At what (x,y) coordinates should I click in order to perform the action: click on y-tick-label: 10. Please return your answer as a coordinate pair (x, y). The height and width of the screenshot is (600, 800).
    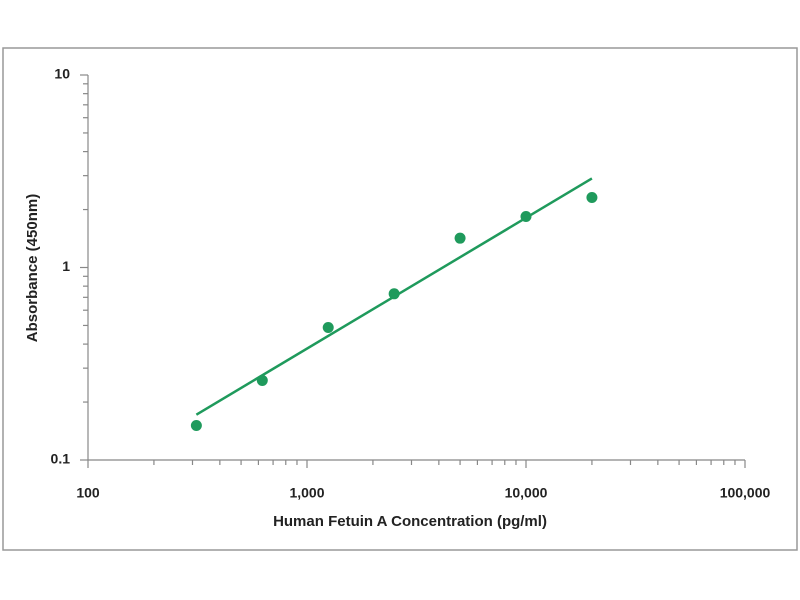
    Looking at the image, I should click on (62, 74).